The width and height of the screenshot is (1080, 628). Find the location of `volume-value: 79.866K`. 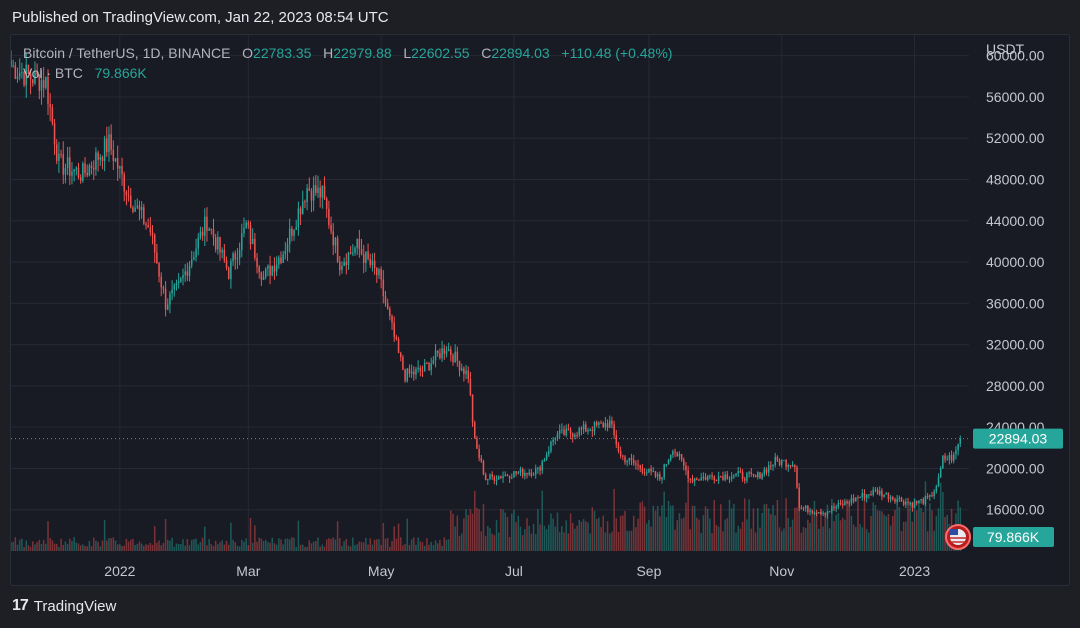

volume-value: 79.866K is located at coordinates (120, 73).